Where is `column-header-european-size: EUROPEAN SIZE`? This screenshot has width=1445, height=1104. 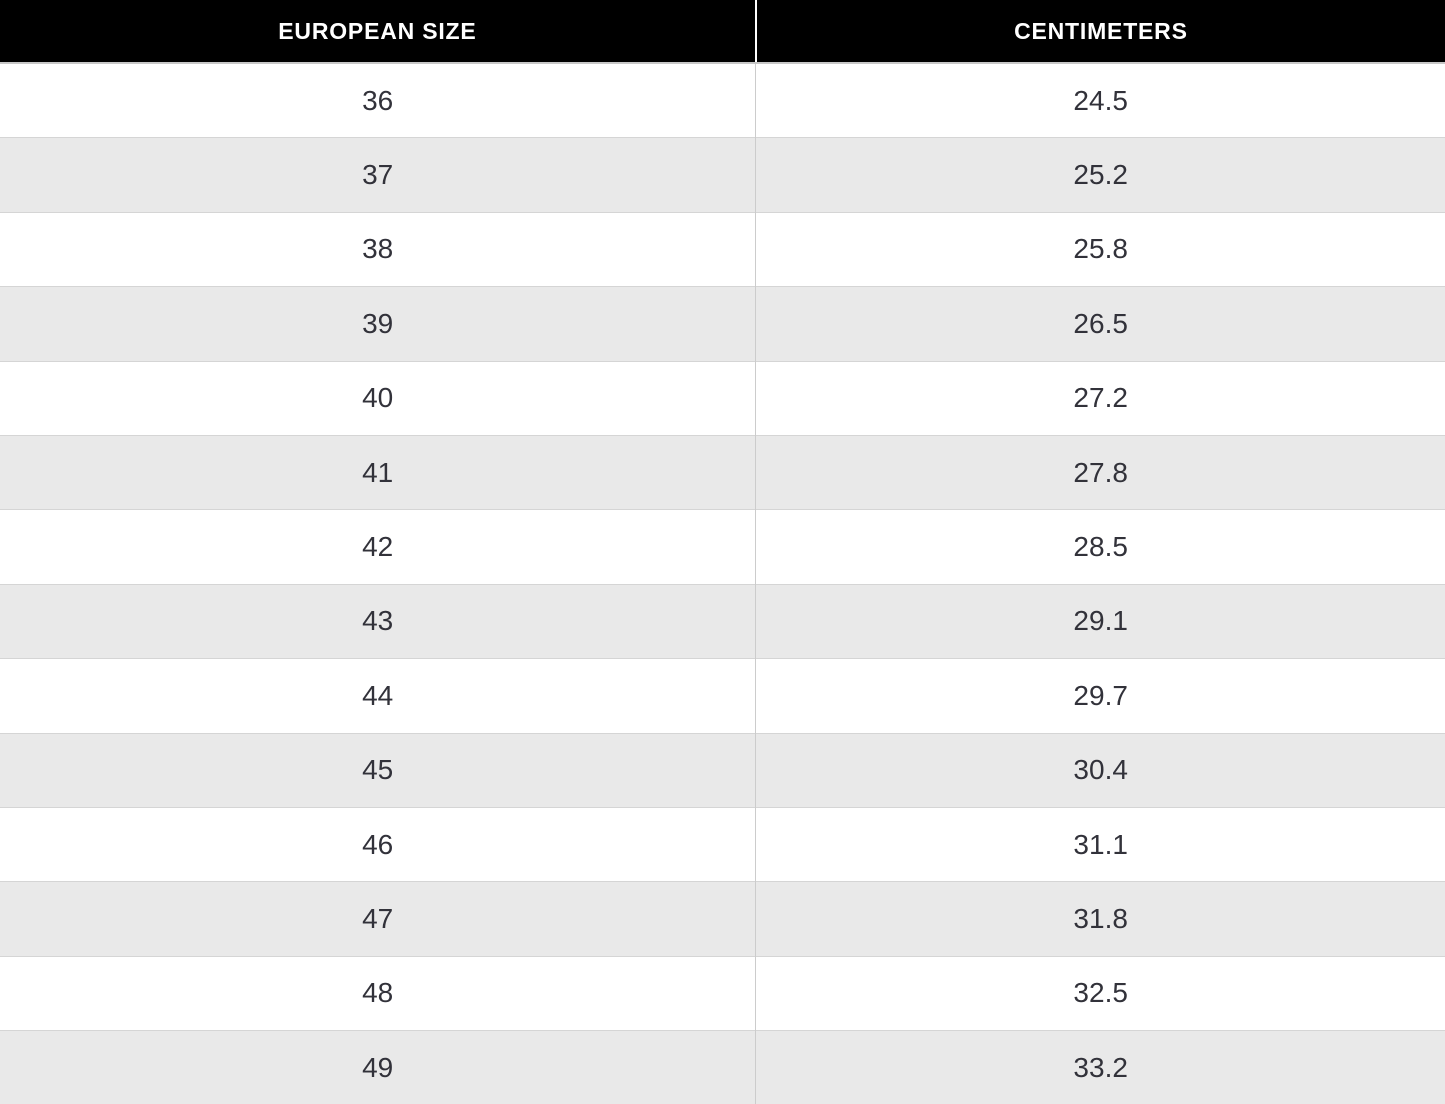 column-header-european-size: EUROPEAN SIZE is located at coordinates (378, 32).